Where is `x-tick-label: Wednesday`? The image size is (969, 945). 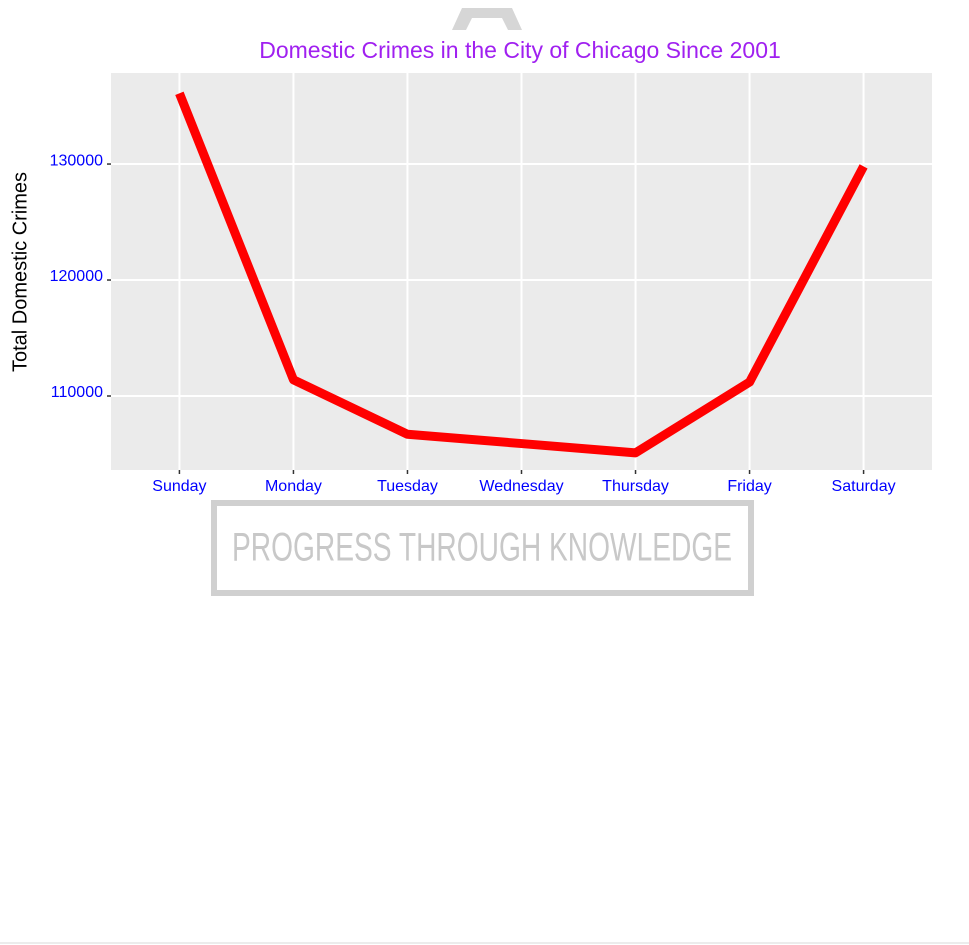 x-tick-label: Wednesday is located at coordinates (521, 486).